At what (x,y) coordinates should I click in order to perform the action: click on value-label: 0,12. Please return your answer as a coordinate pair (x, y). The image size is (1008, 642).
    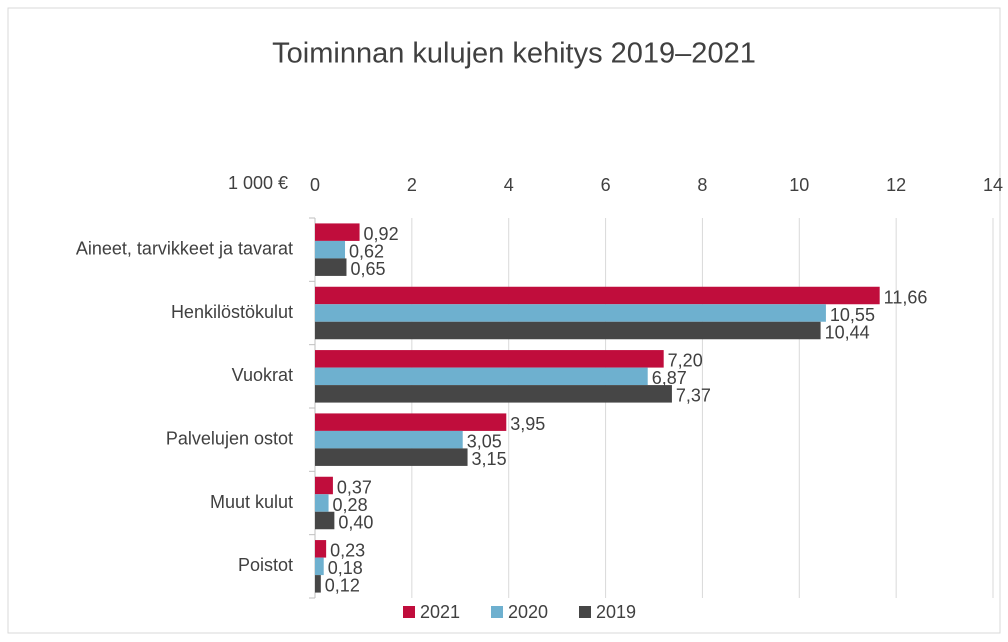
    Looking at the image, I should click on (342, 586).